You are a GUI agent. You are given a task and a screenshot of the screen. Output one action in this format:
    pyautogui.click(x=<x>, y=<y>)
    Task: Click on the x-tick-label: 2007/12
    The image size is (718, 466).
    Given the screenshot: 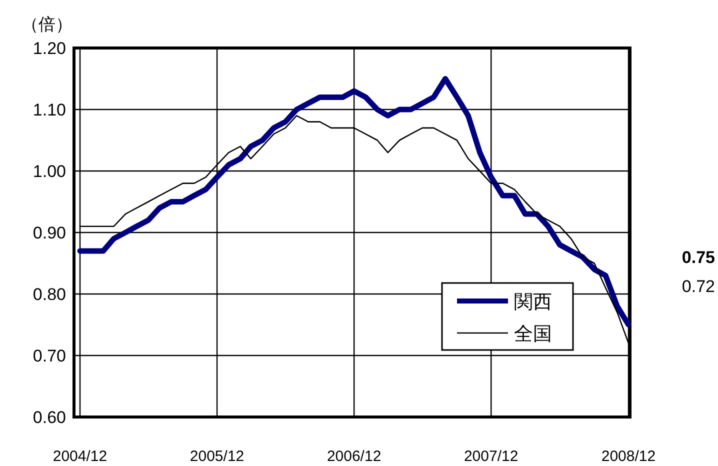 What is the action you would take?
    pyautogui.click(x=491, y=456)
    